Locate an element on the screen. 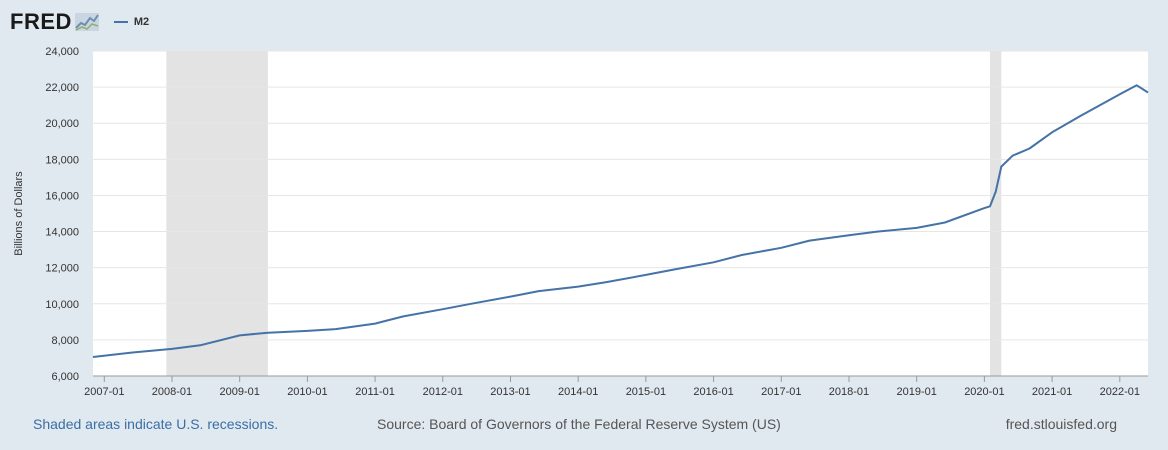 Image resolution: width=1168 pixels, height=450 pixels. x-tick-label: 2020-01 is located at coordinates (984, 392).